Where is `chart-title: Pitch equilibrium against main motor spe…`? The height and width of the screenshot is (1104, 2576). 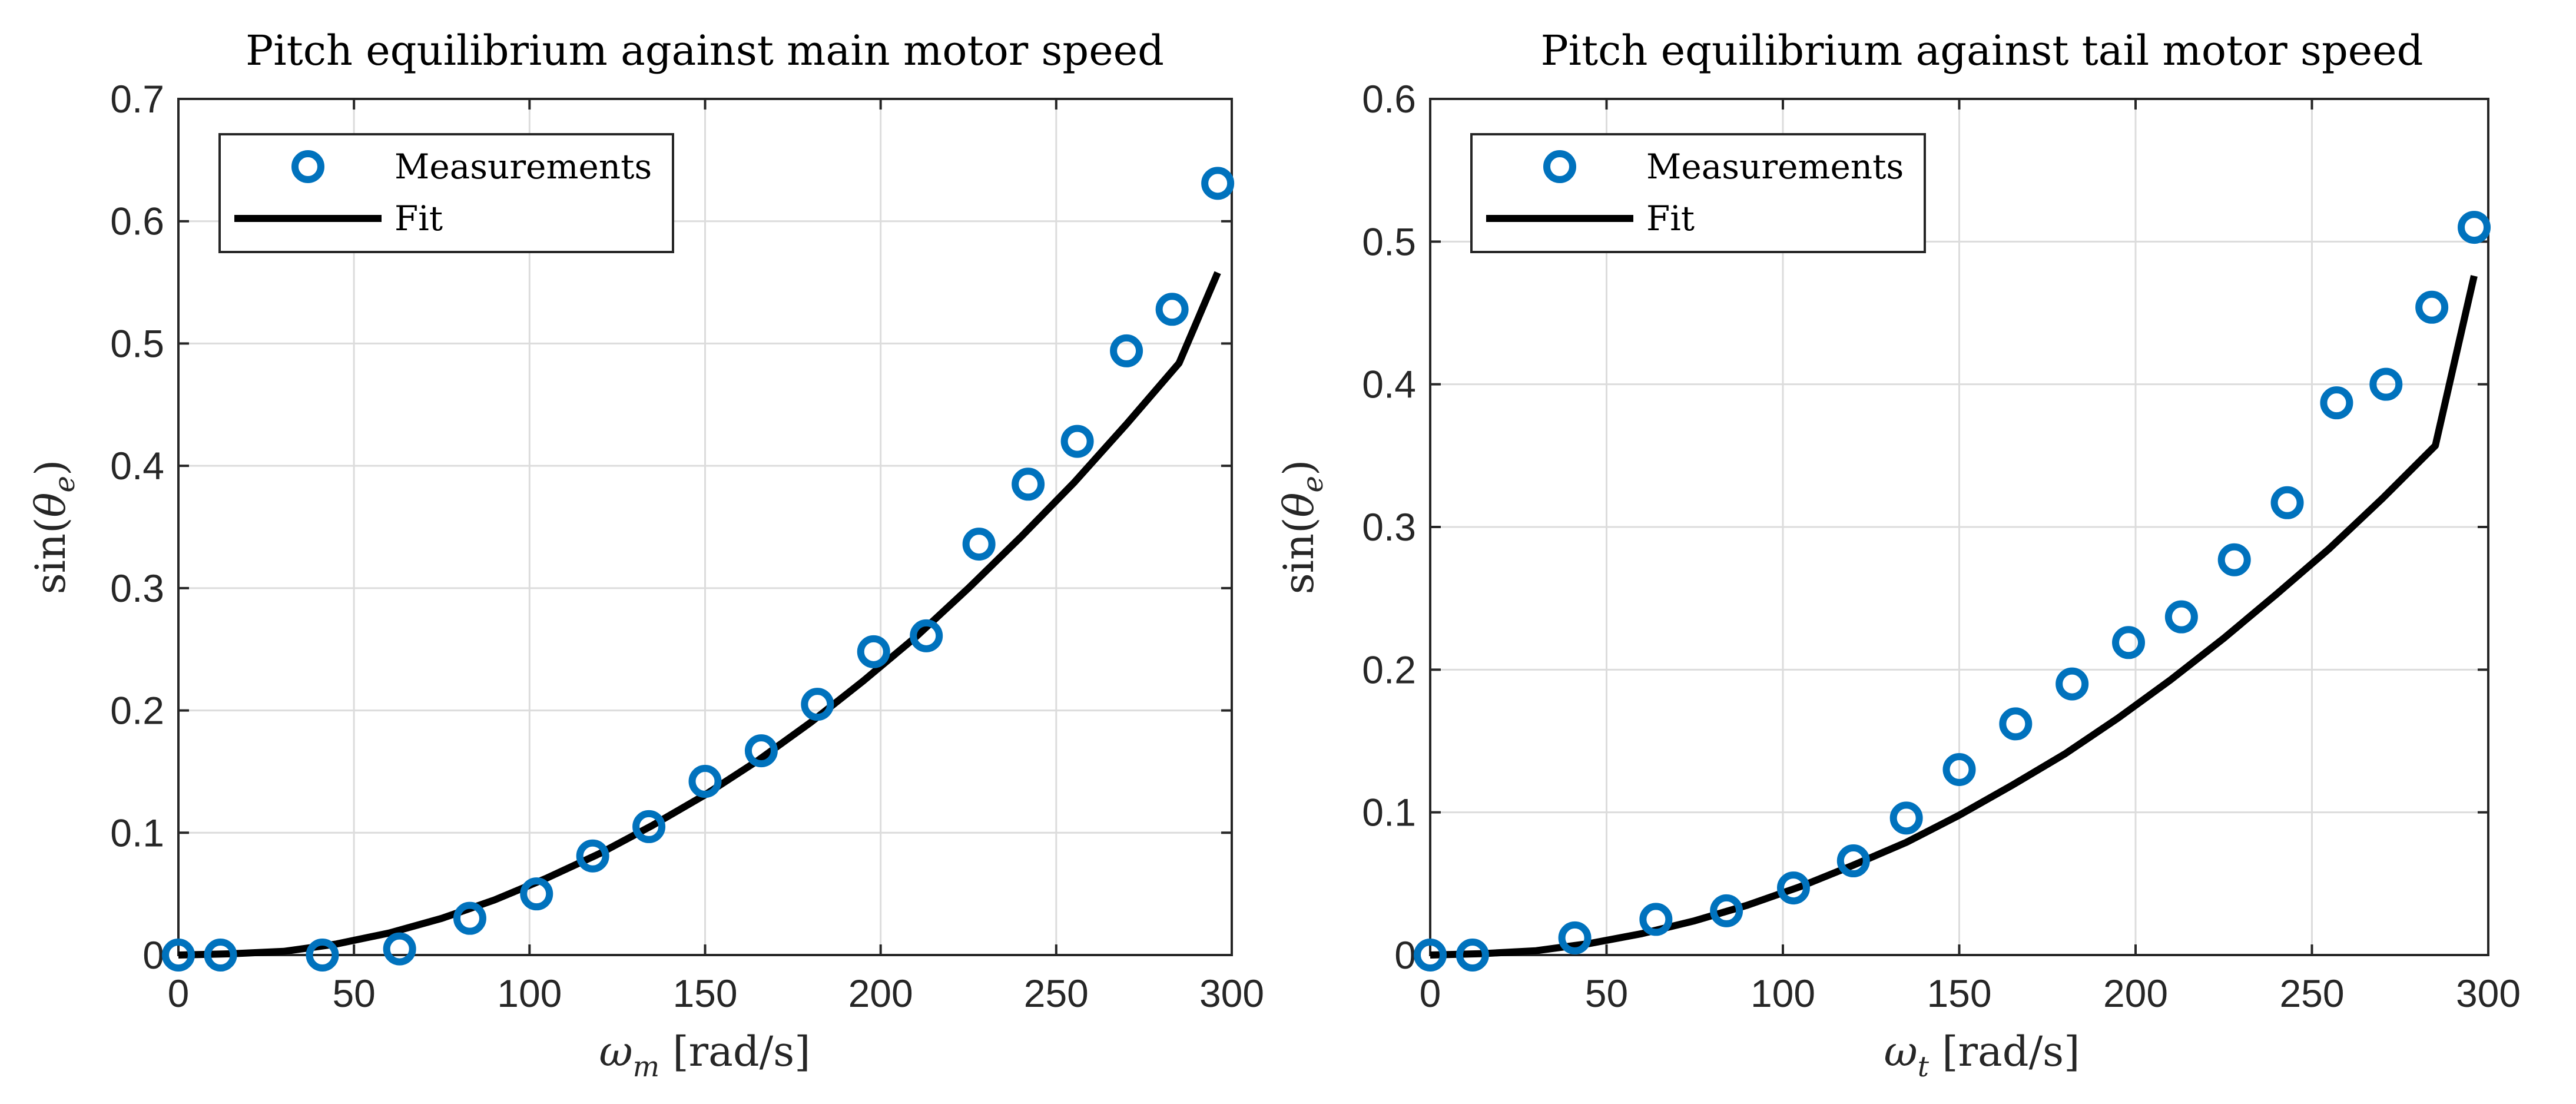 chart-title: Pitch equilibrium against main motor spe… is located at coordinates (705, 50).